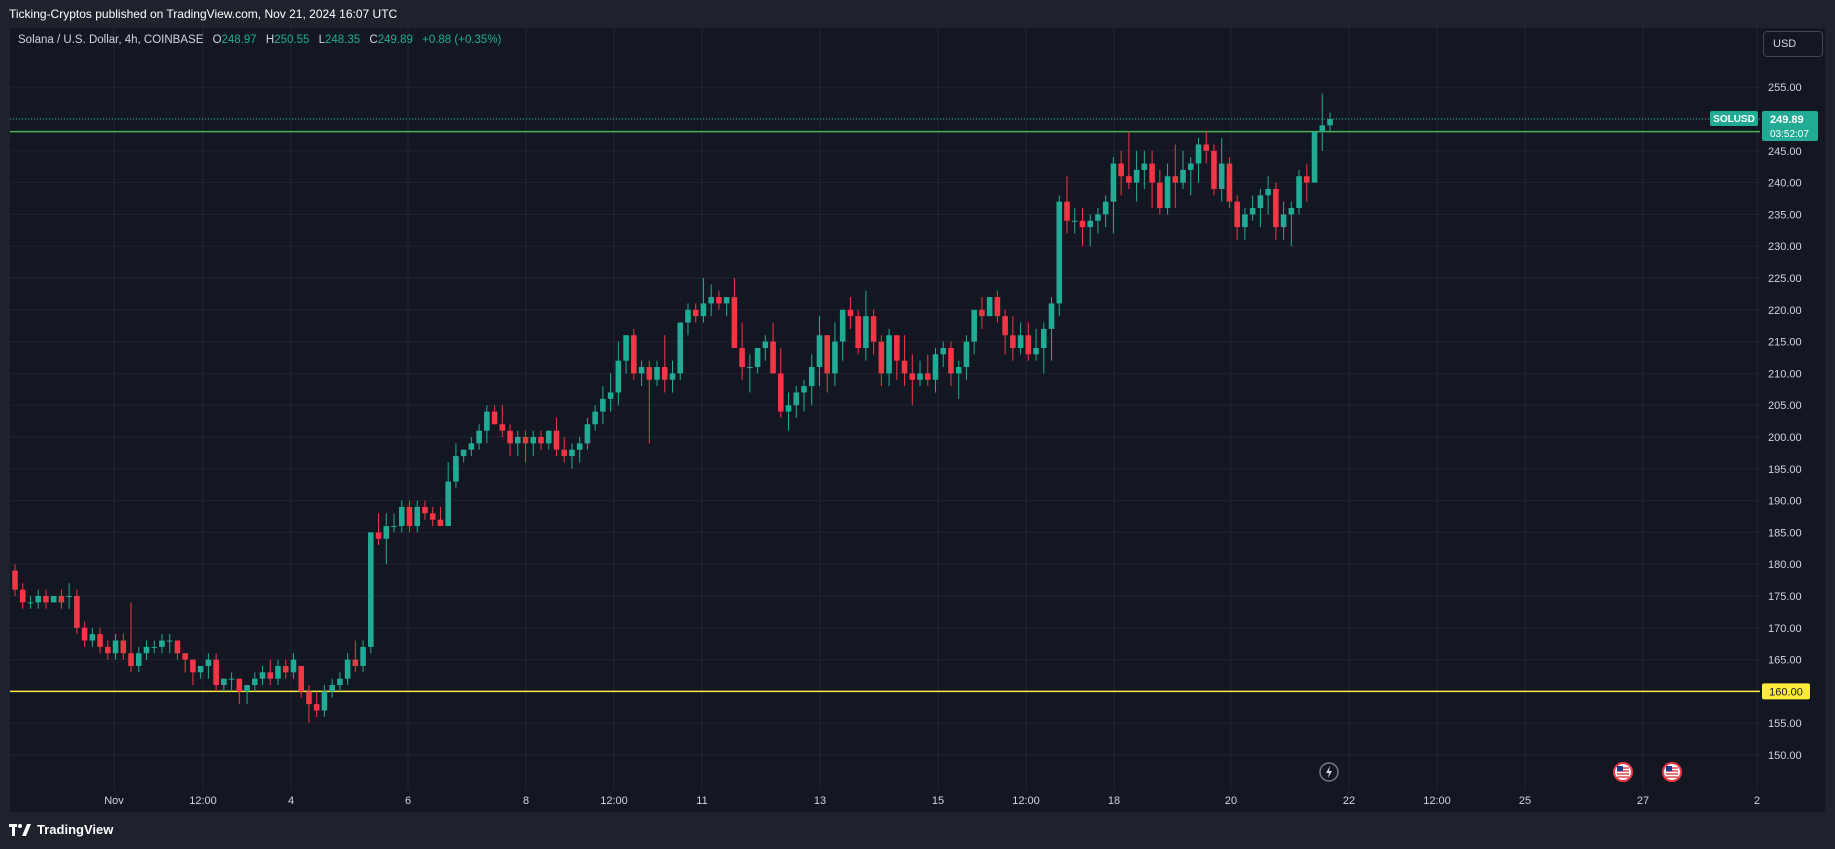 The height and width of the screenshot is (849, 1835). Describe the element at coordinates (1757, 801) in the screenshot. I see `x-tick-label: 2` at that location.